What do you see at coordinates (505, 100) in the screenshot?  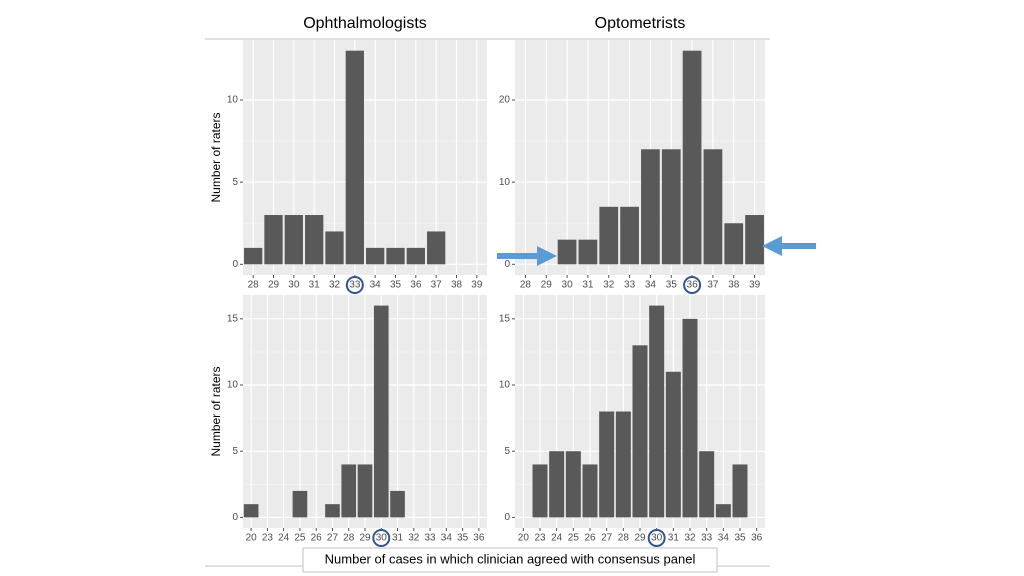 I see `y-tick-label: 20` at bounding box center [505, 100].